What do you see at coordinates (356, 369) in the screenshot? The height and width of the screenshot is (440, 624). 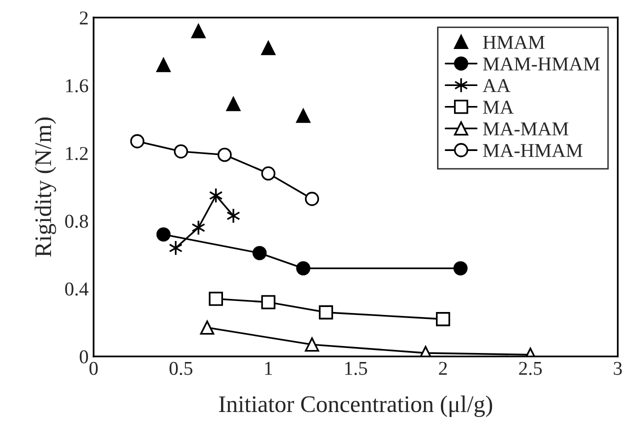 I see `x-tick-label: 1.5` at bounding box center [356, 369].